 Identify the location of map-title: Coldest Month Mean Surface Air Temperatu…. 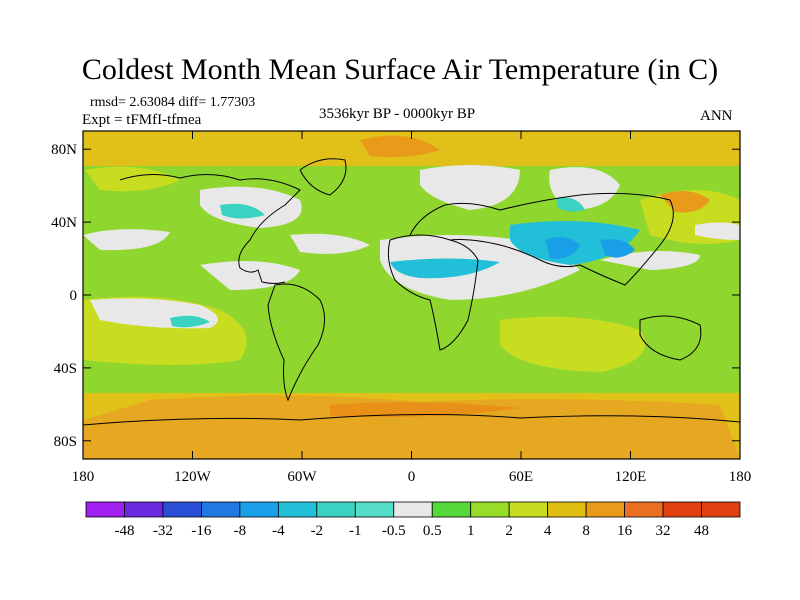
(400, 69).